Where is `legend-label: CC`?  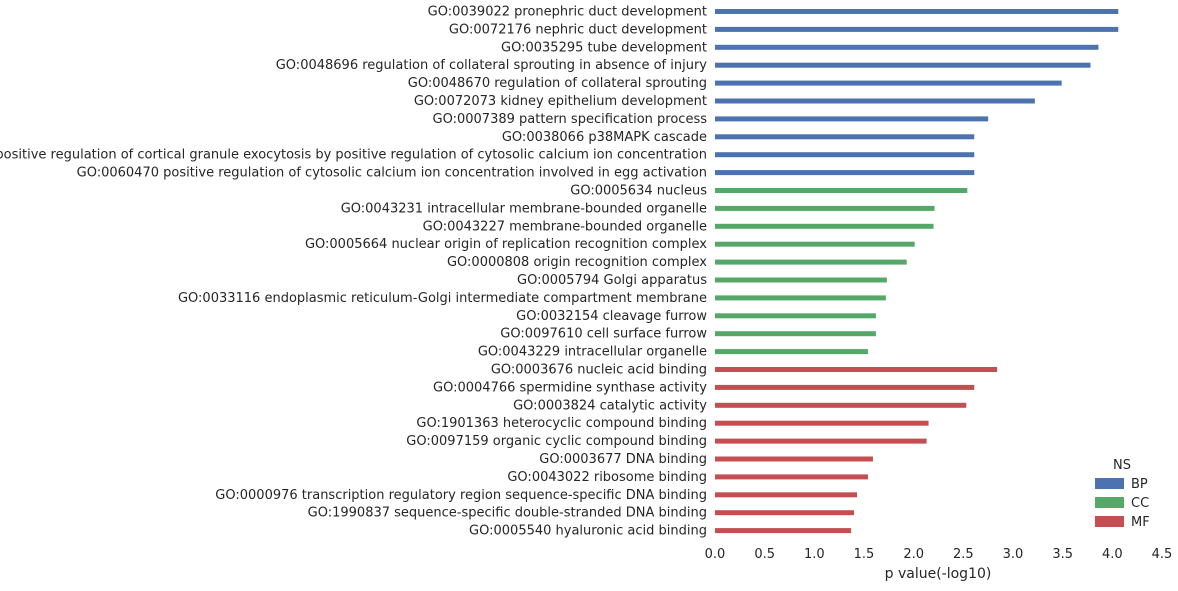
legend-label: CC is located at coordinates (1140, 503).